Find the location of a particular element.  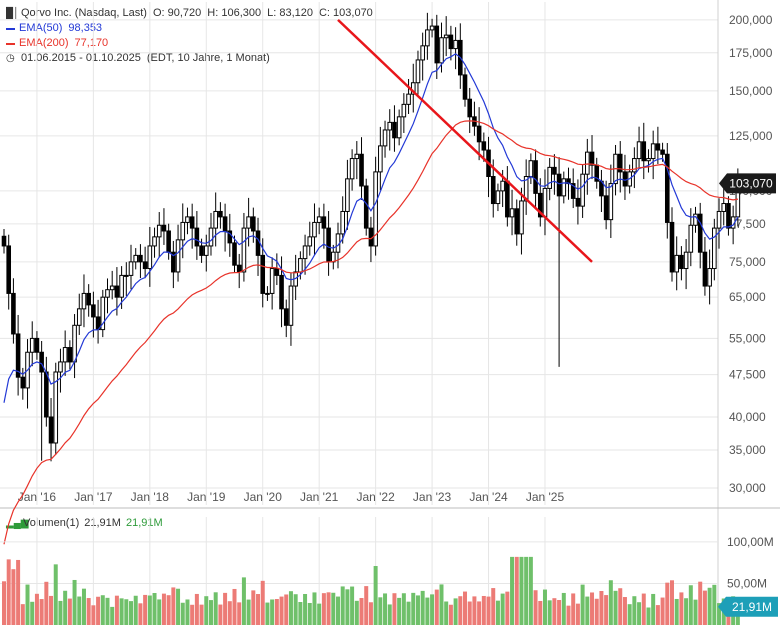

y-tick-label: 75,000 is located at coordinates (747, 262).